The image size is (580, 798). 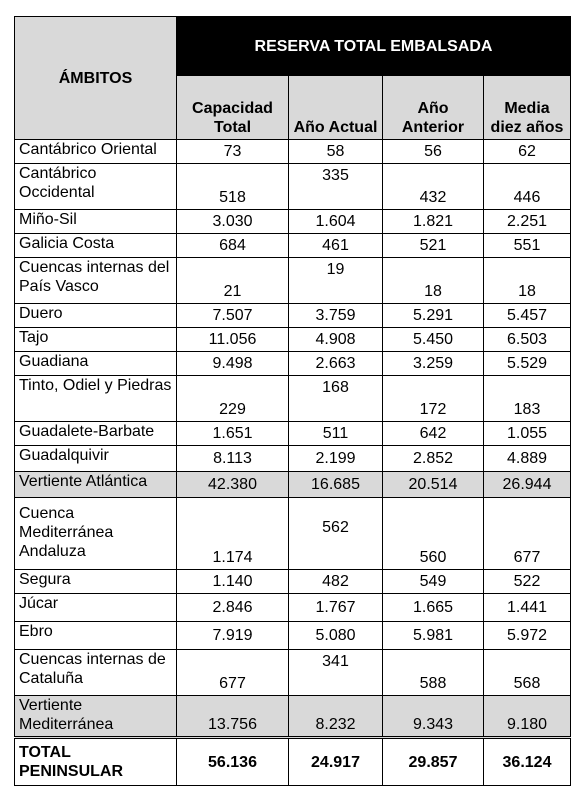 What do you see at coordinates (335, 635) in the screenshot?
I see `ano-actual-cell: 5.080` at bounding box center [335, 635].